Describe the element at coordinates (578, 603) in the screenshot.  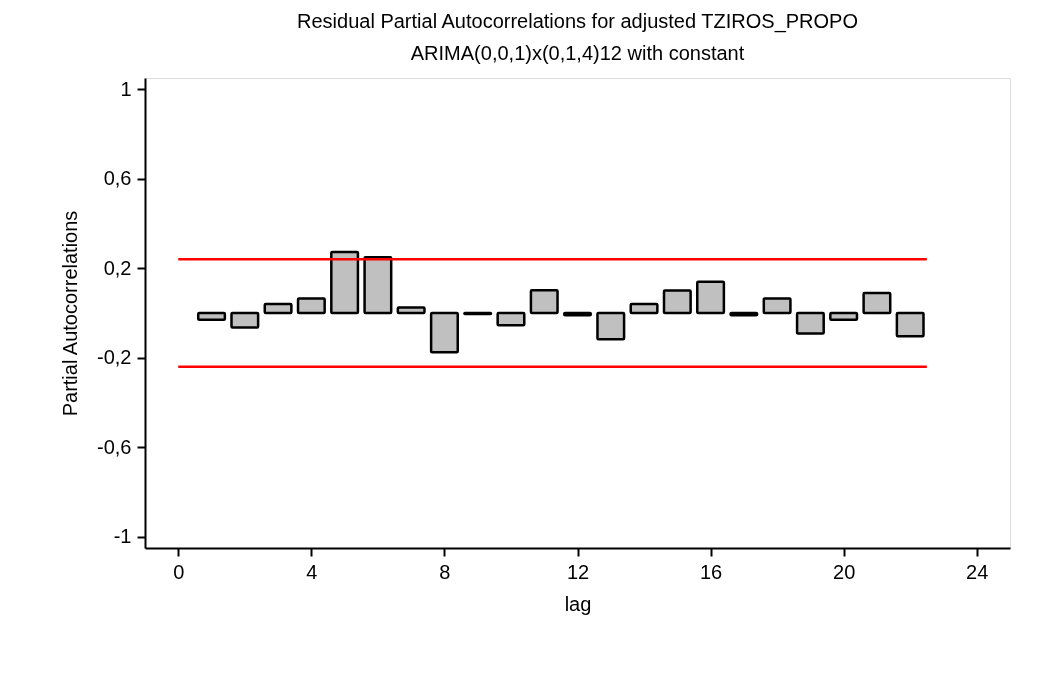
I see `x-axis-title: lag` at that location.